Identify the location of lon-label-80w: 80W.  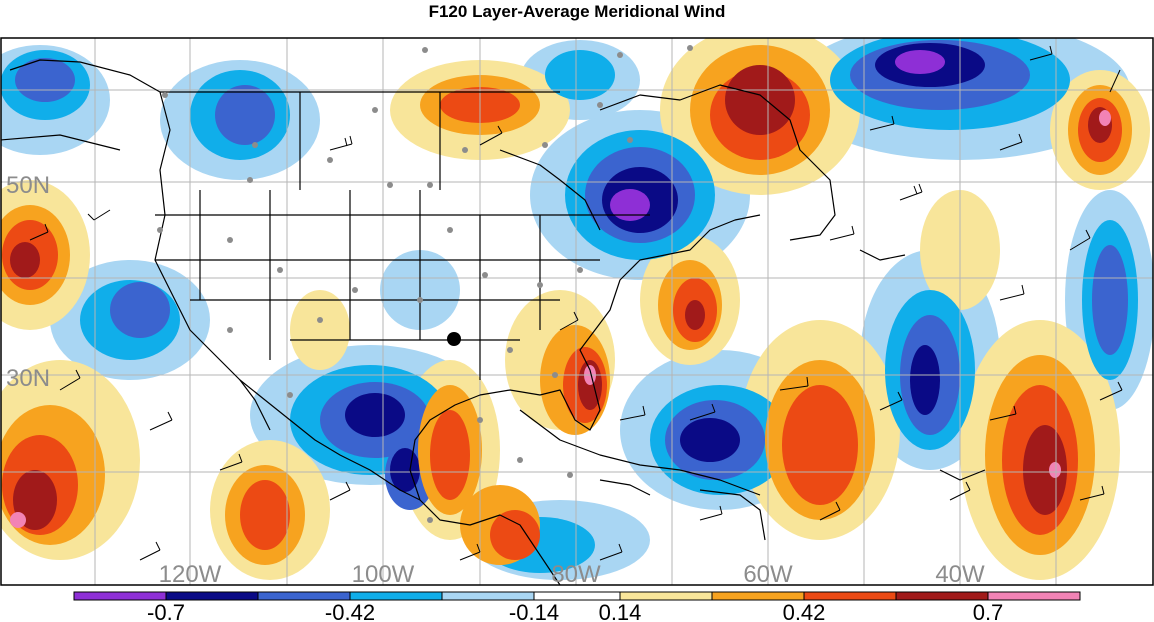
(576, 574).